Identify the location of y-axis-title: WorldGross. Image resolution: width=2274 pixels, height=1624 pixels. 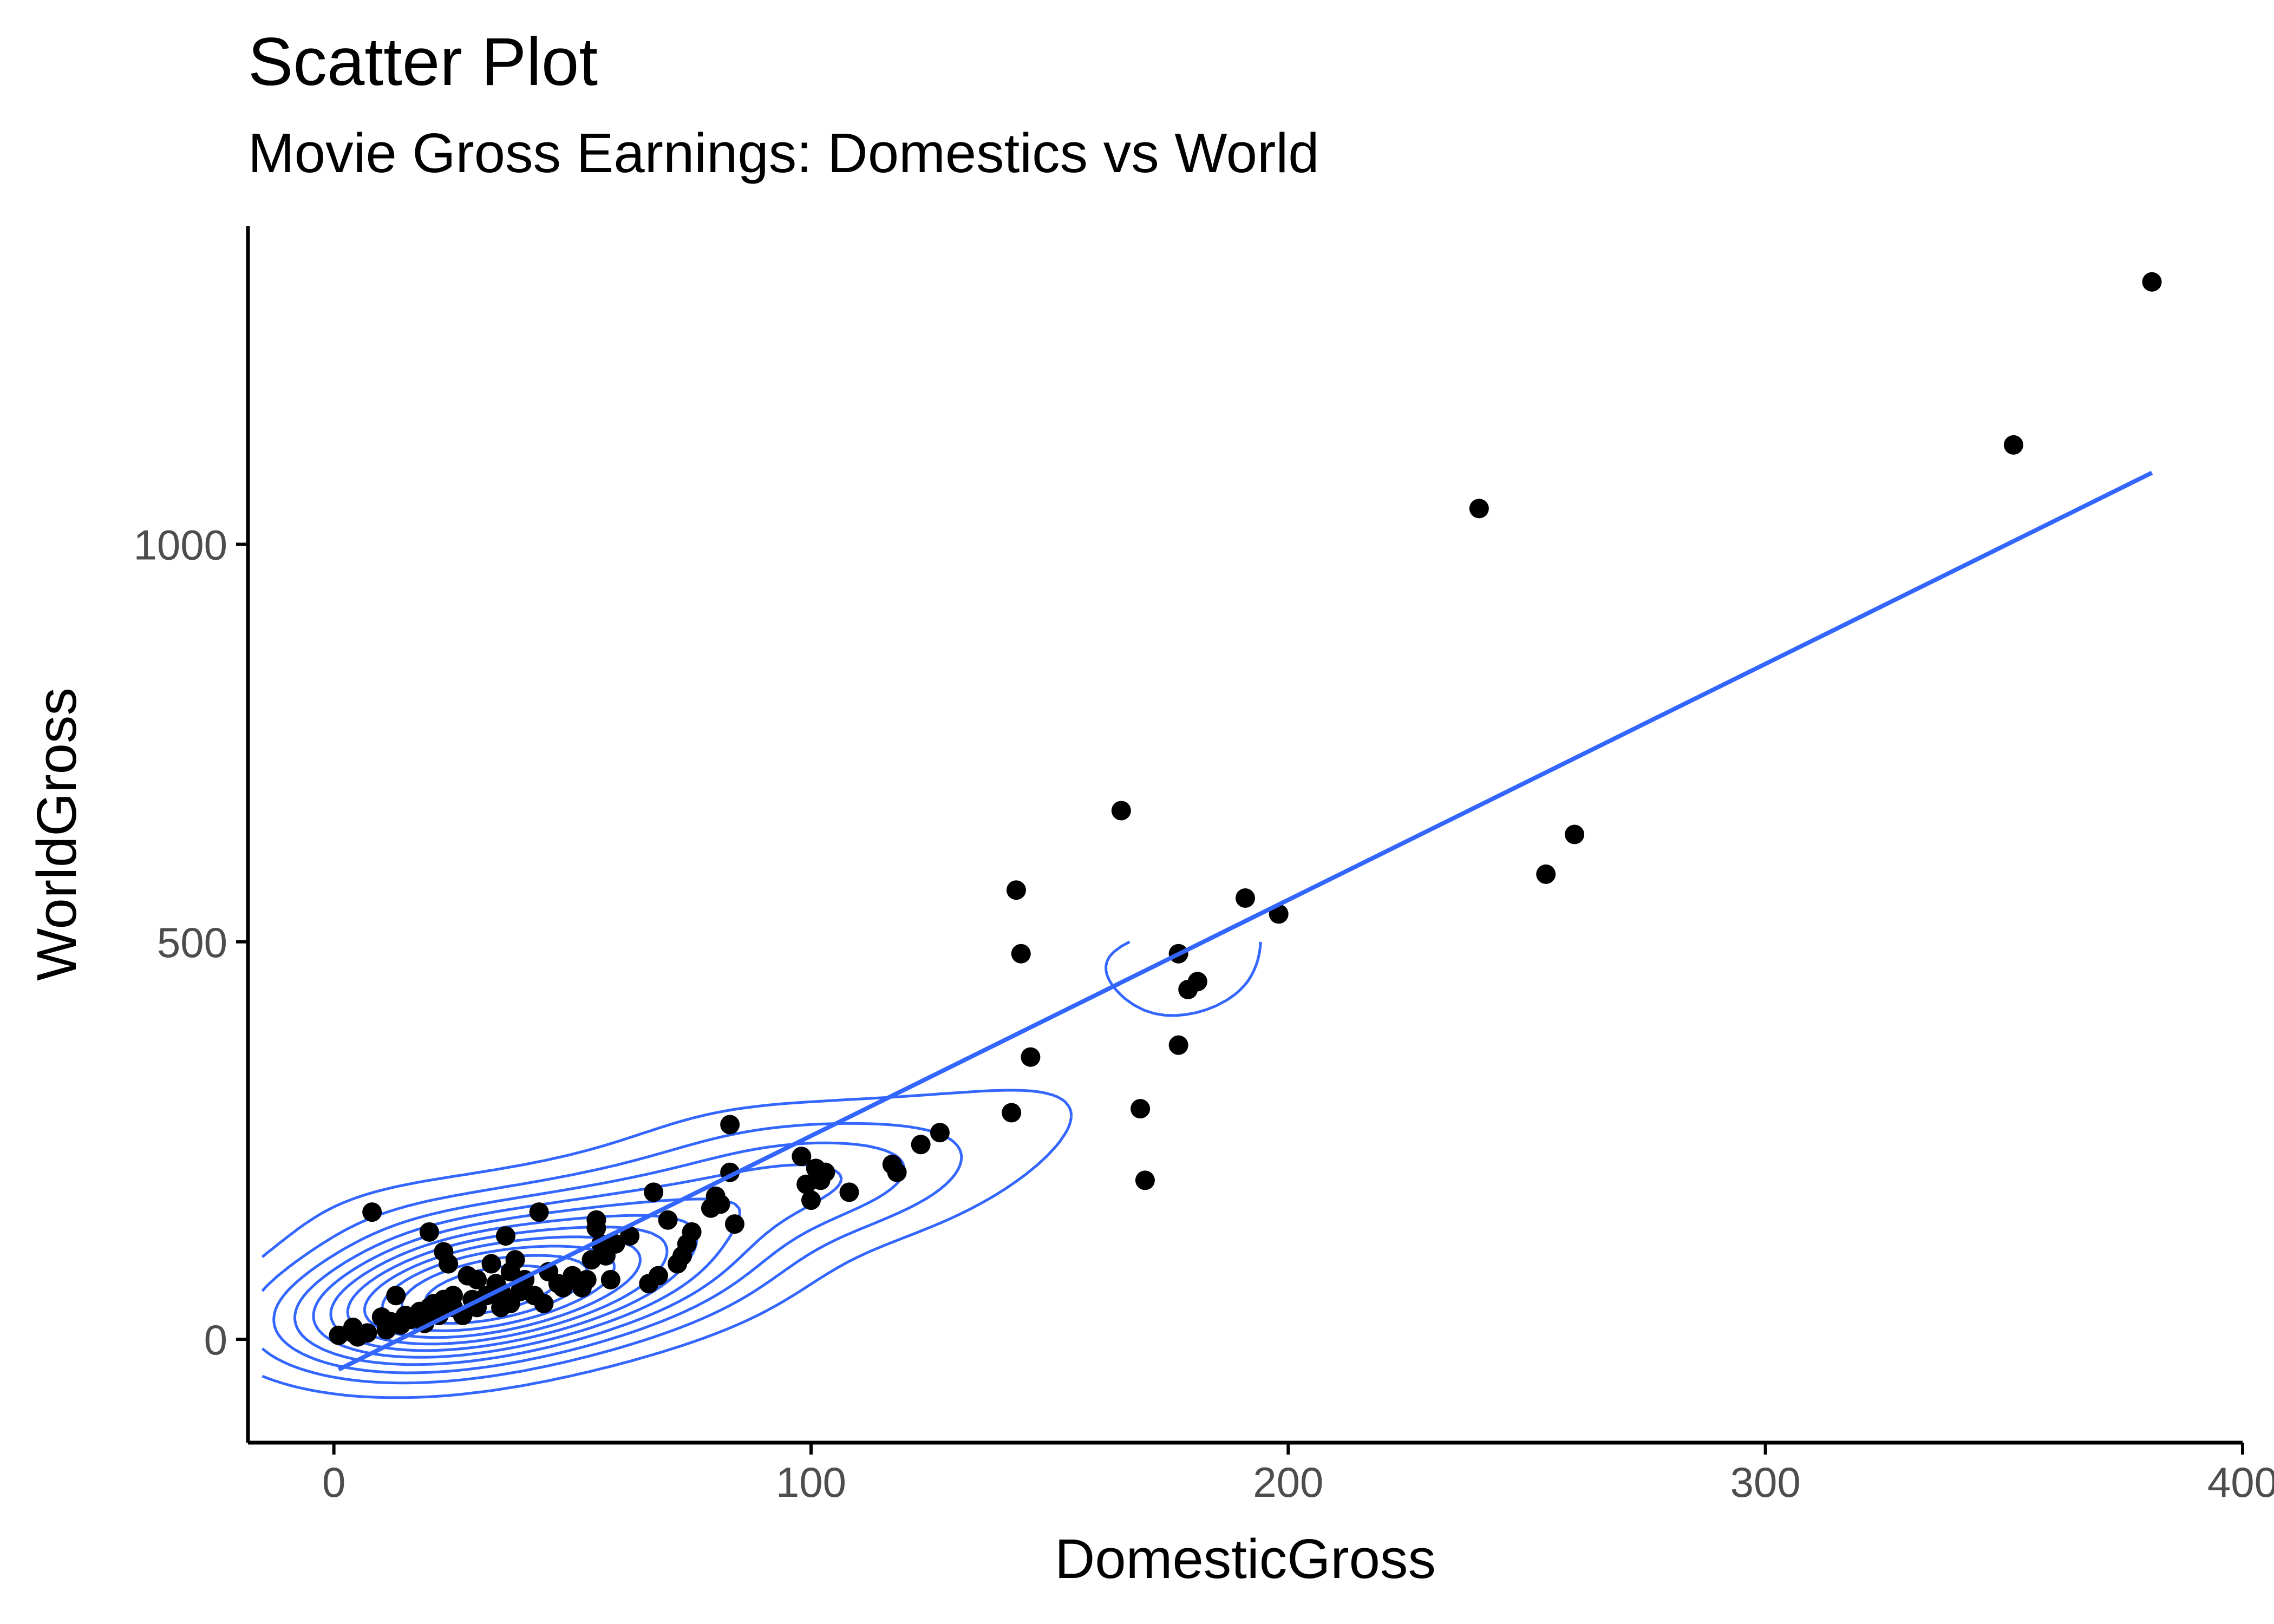
(57, 834).